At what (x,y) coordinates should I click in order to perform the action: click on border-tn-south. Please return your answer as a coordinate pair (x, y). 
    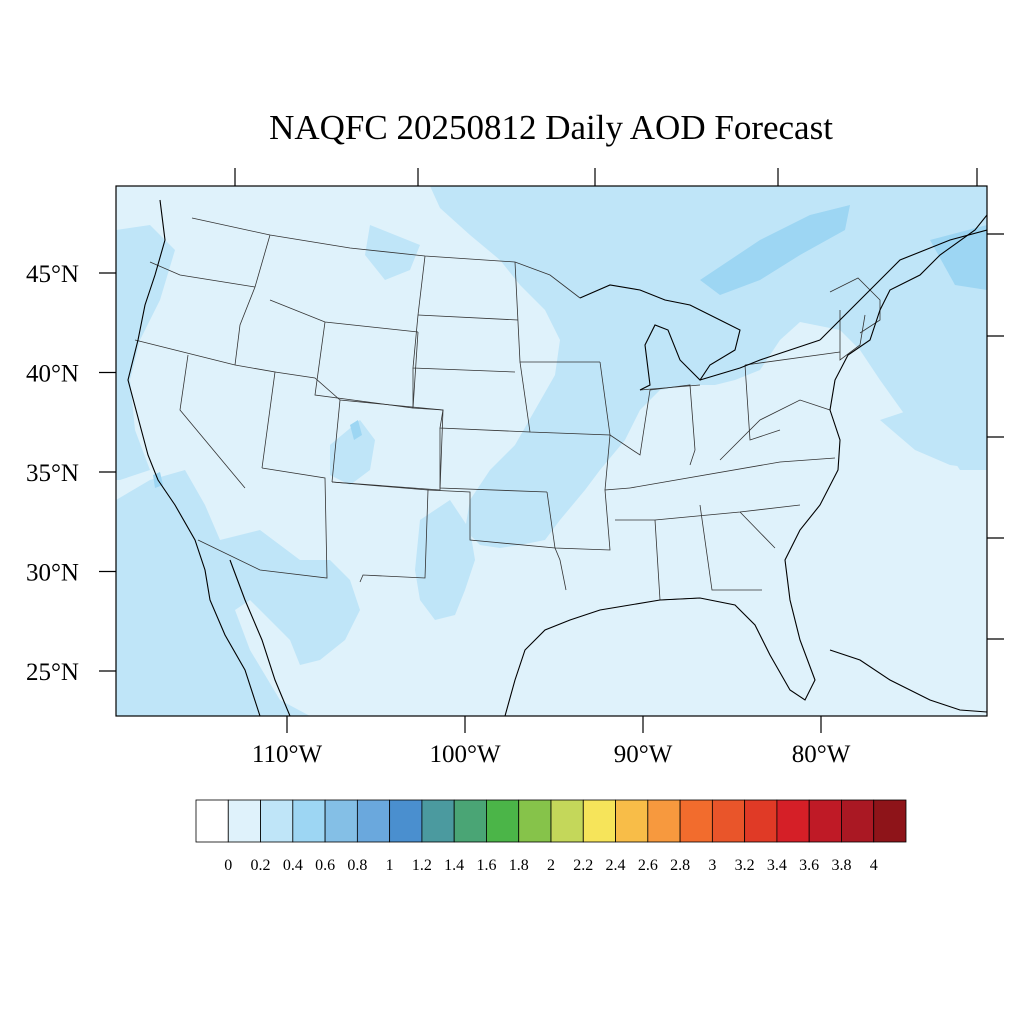
    Looking at the image, I should click on (708, 512).